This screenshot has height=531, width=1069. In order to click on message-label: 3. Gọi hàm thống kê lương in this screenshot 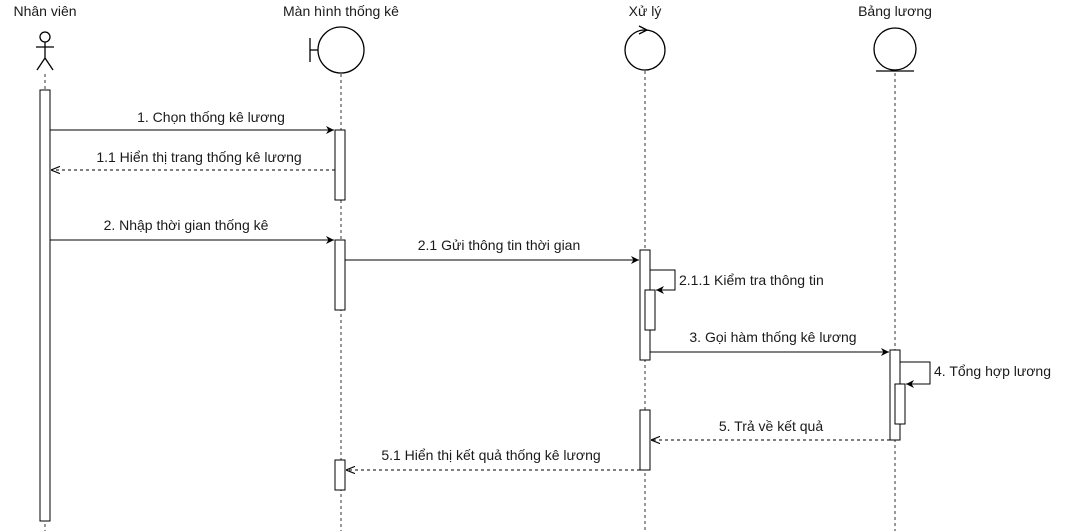, I will do `click(772, 337)`.